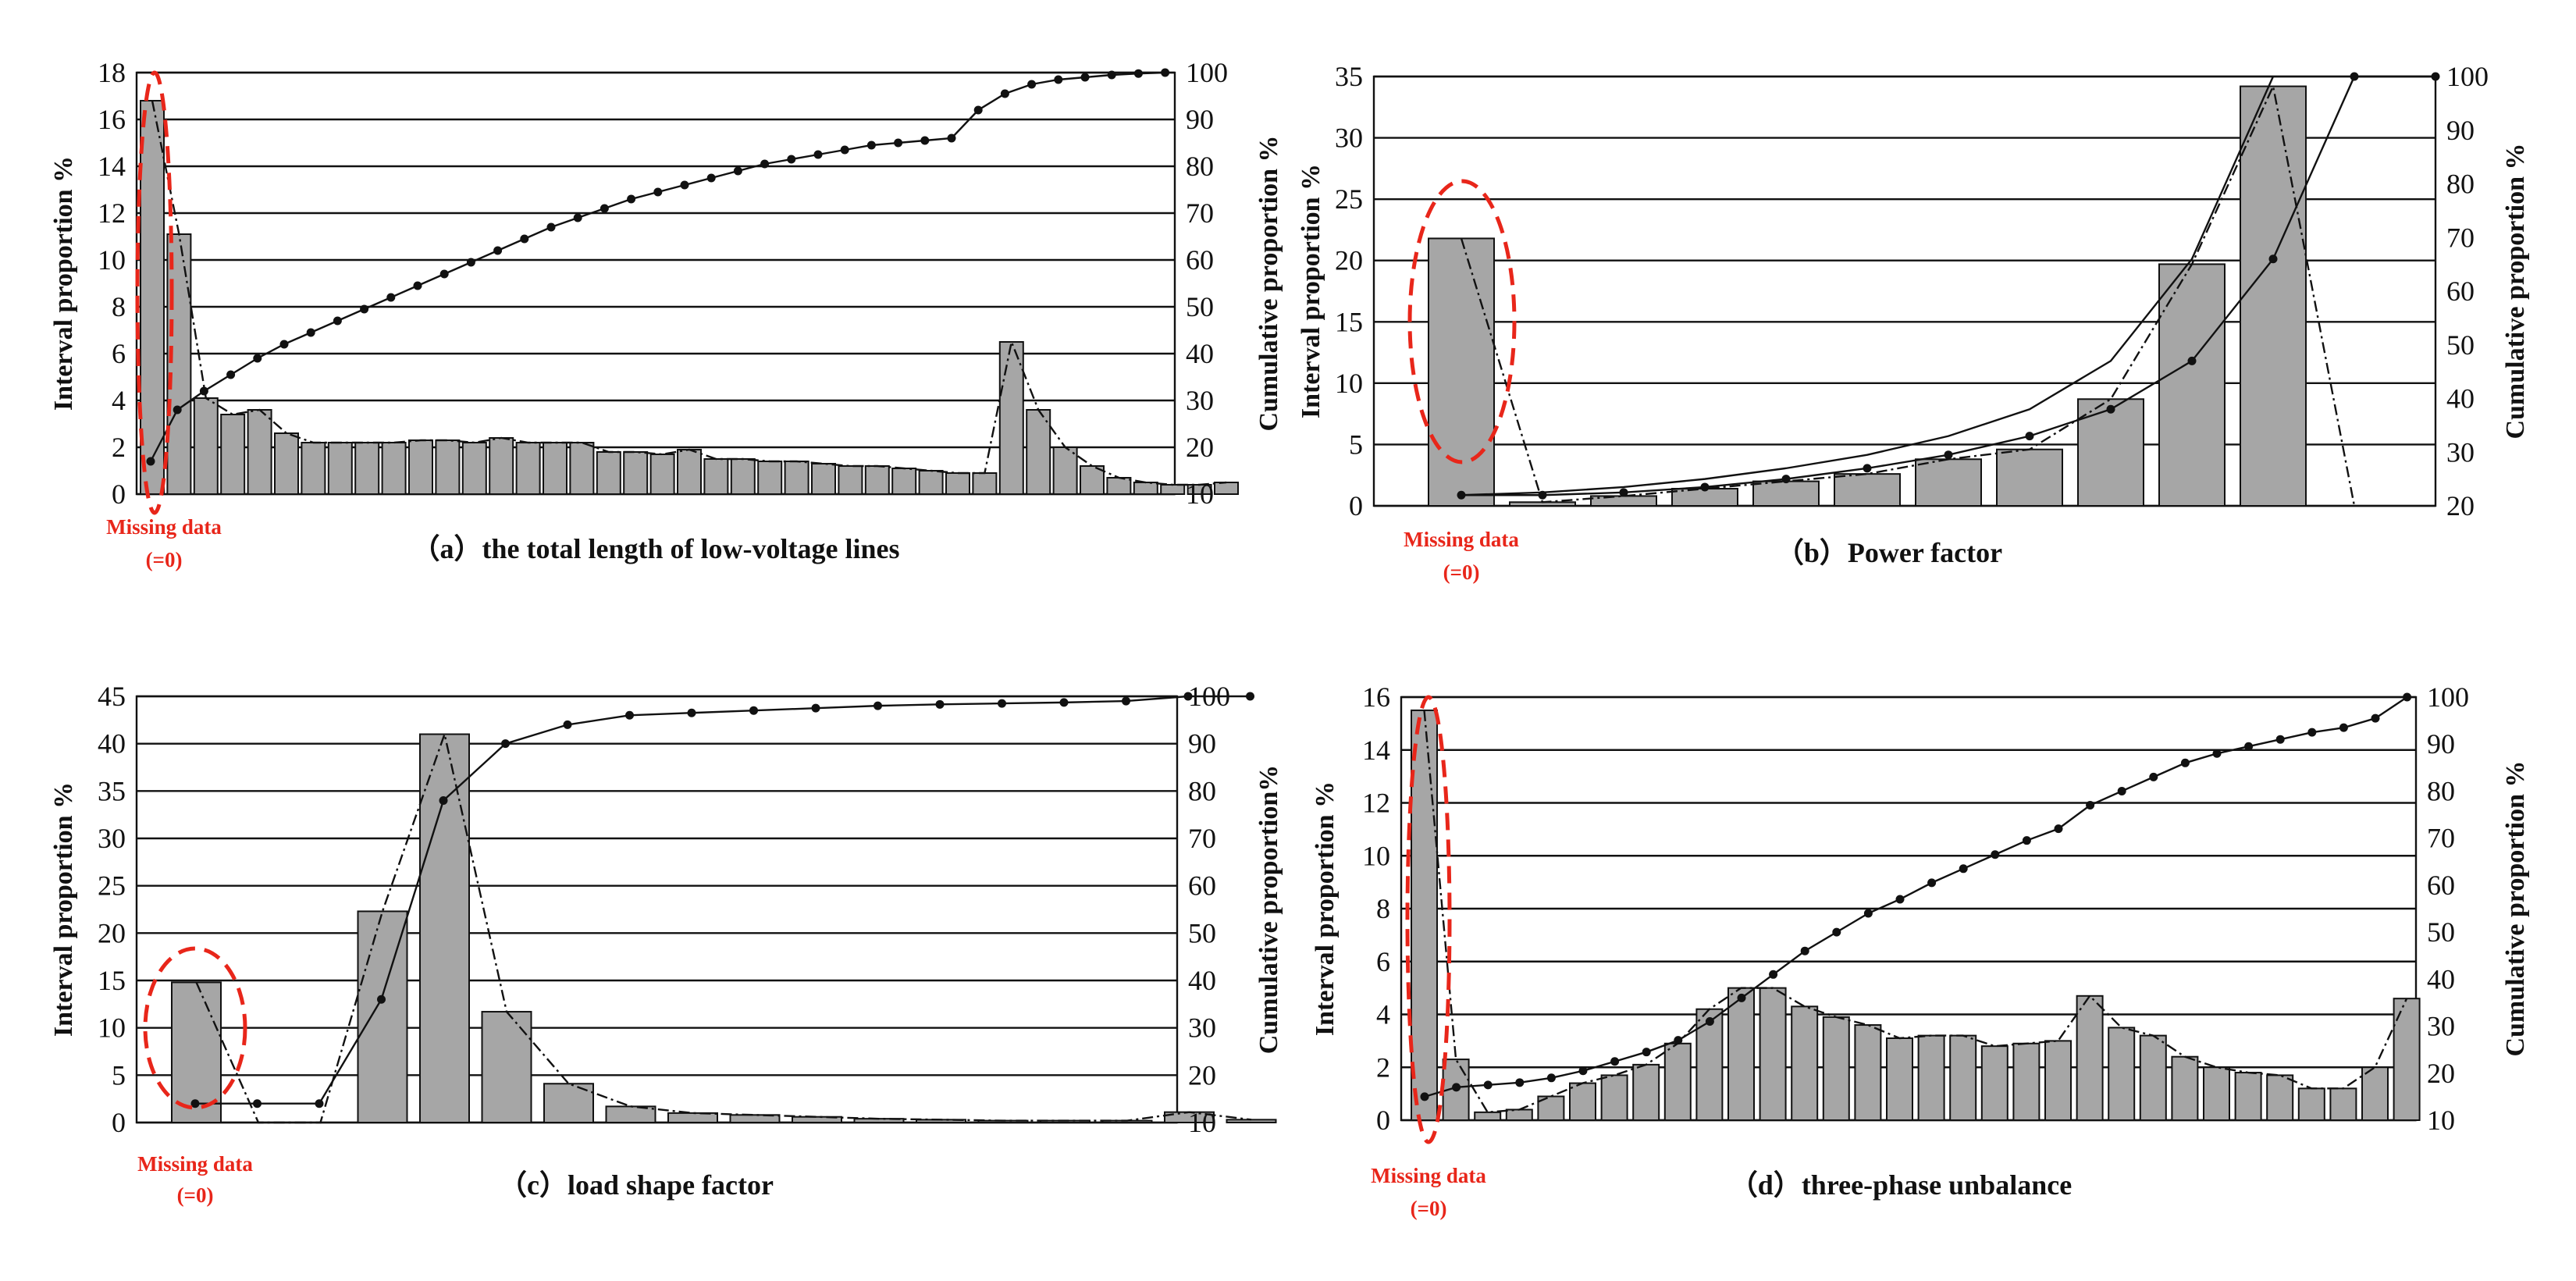 Image resolution: width=2576 pixels, height=1281 pixels. I want to click on chart-caption: （d）three-phase unbalance, so click(1901, 1185).